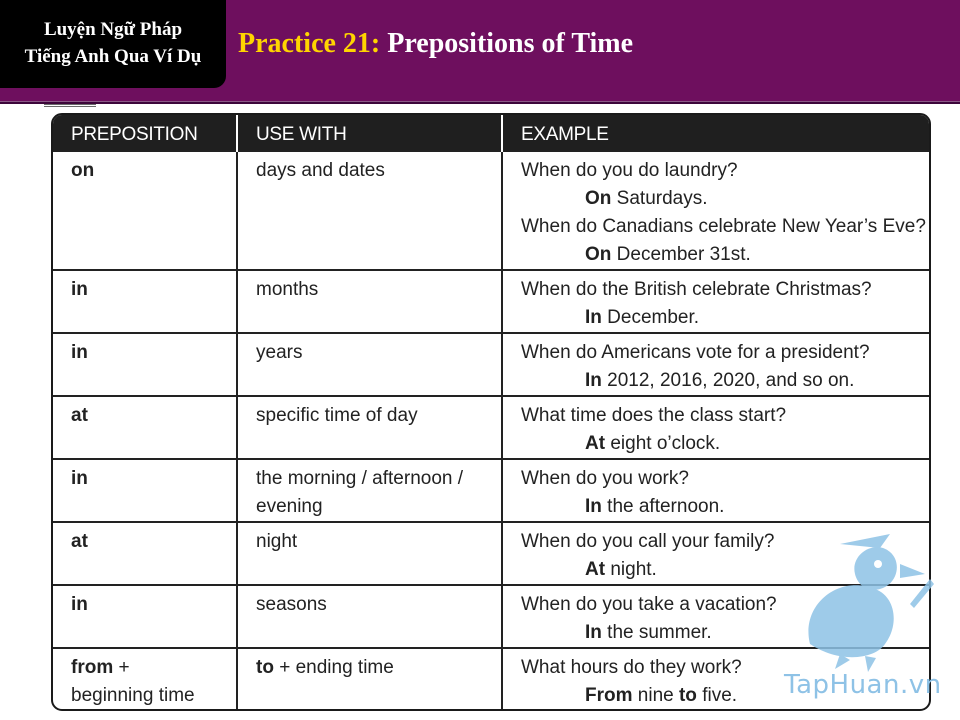 The height and width of the screenshot is (720, 960). Describe the element at coordinates (369, 133) in the screenshot. I see `column-header-use-with: USE WITH` at that location.